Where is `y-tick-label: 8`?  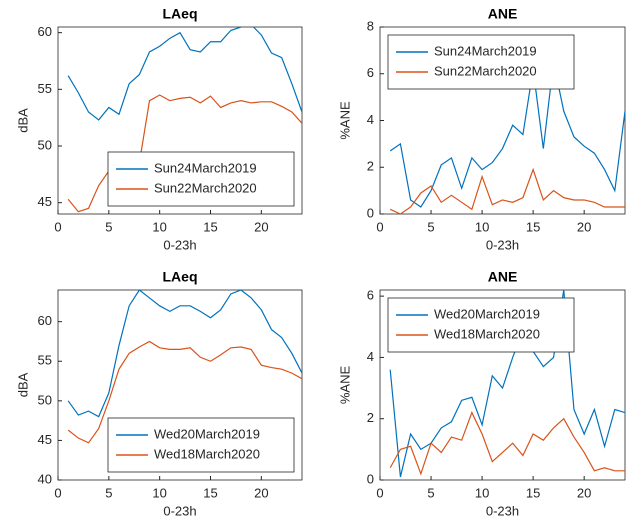 y-tick-label: 8 is located at coordinates (370, 25).